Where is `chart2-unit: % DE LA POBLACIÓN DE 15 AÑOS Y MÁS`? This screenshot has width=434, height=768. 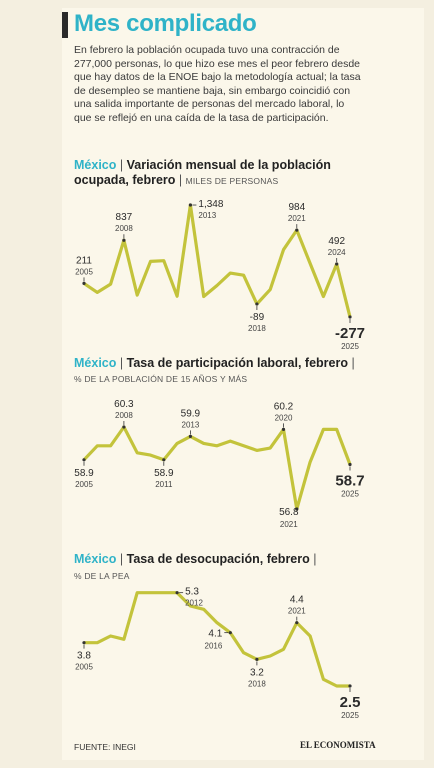
chart2-unit: % DE LA POBLACIÓN DE 15 AÑOS Y MÁS is located at coordinates (161, 379).